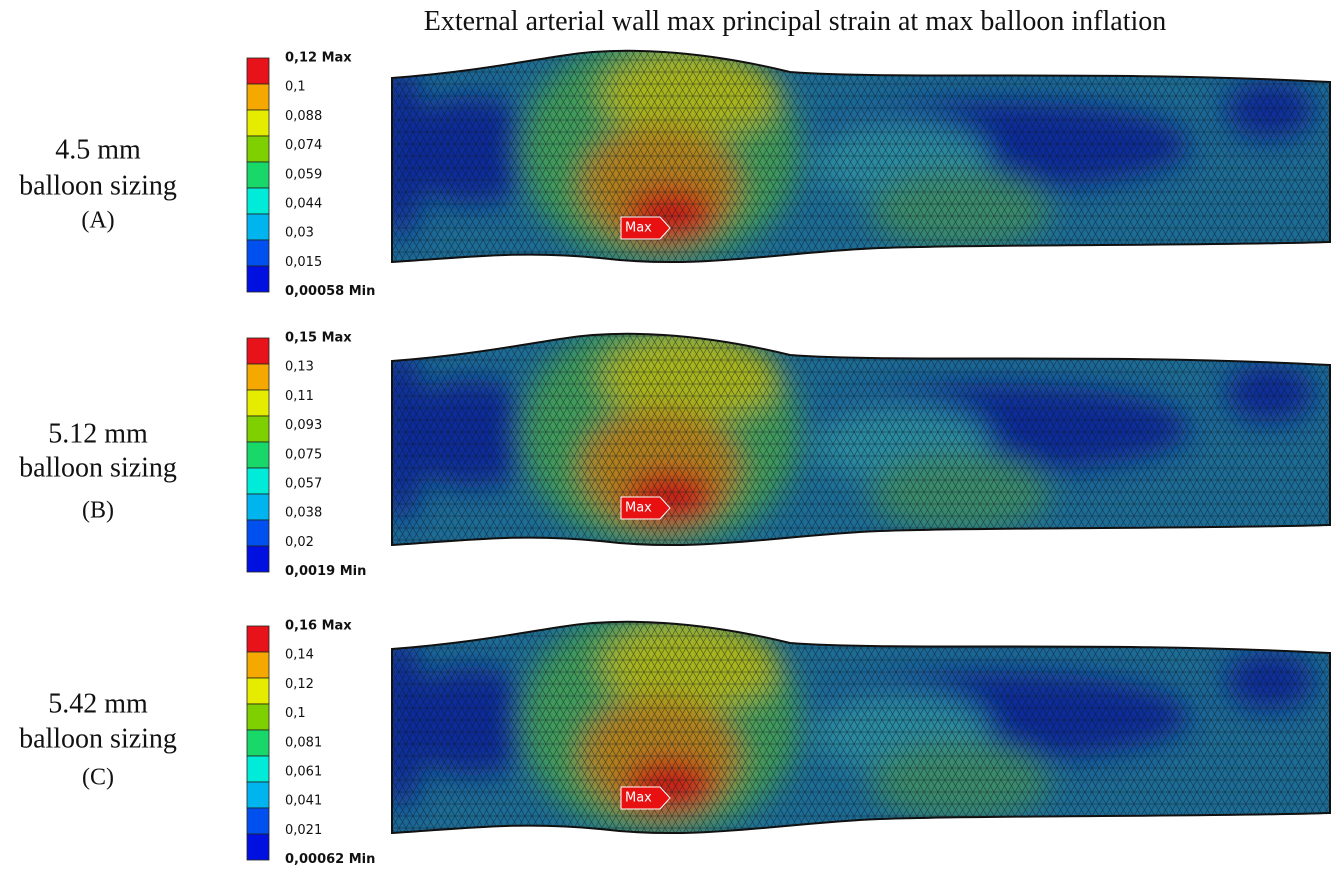  I want to click on legend-label: 0,13, so click(299, 367).